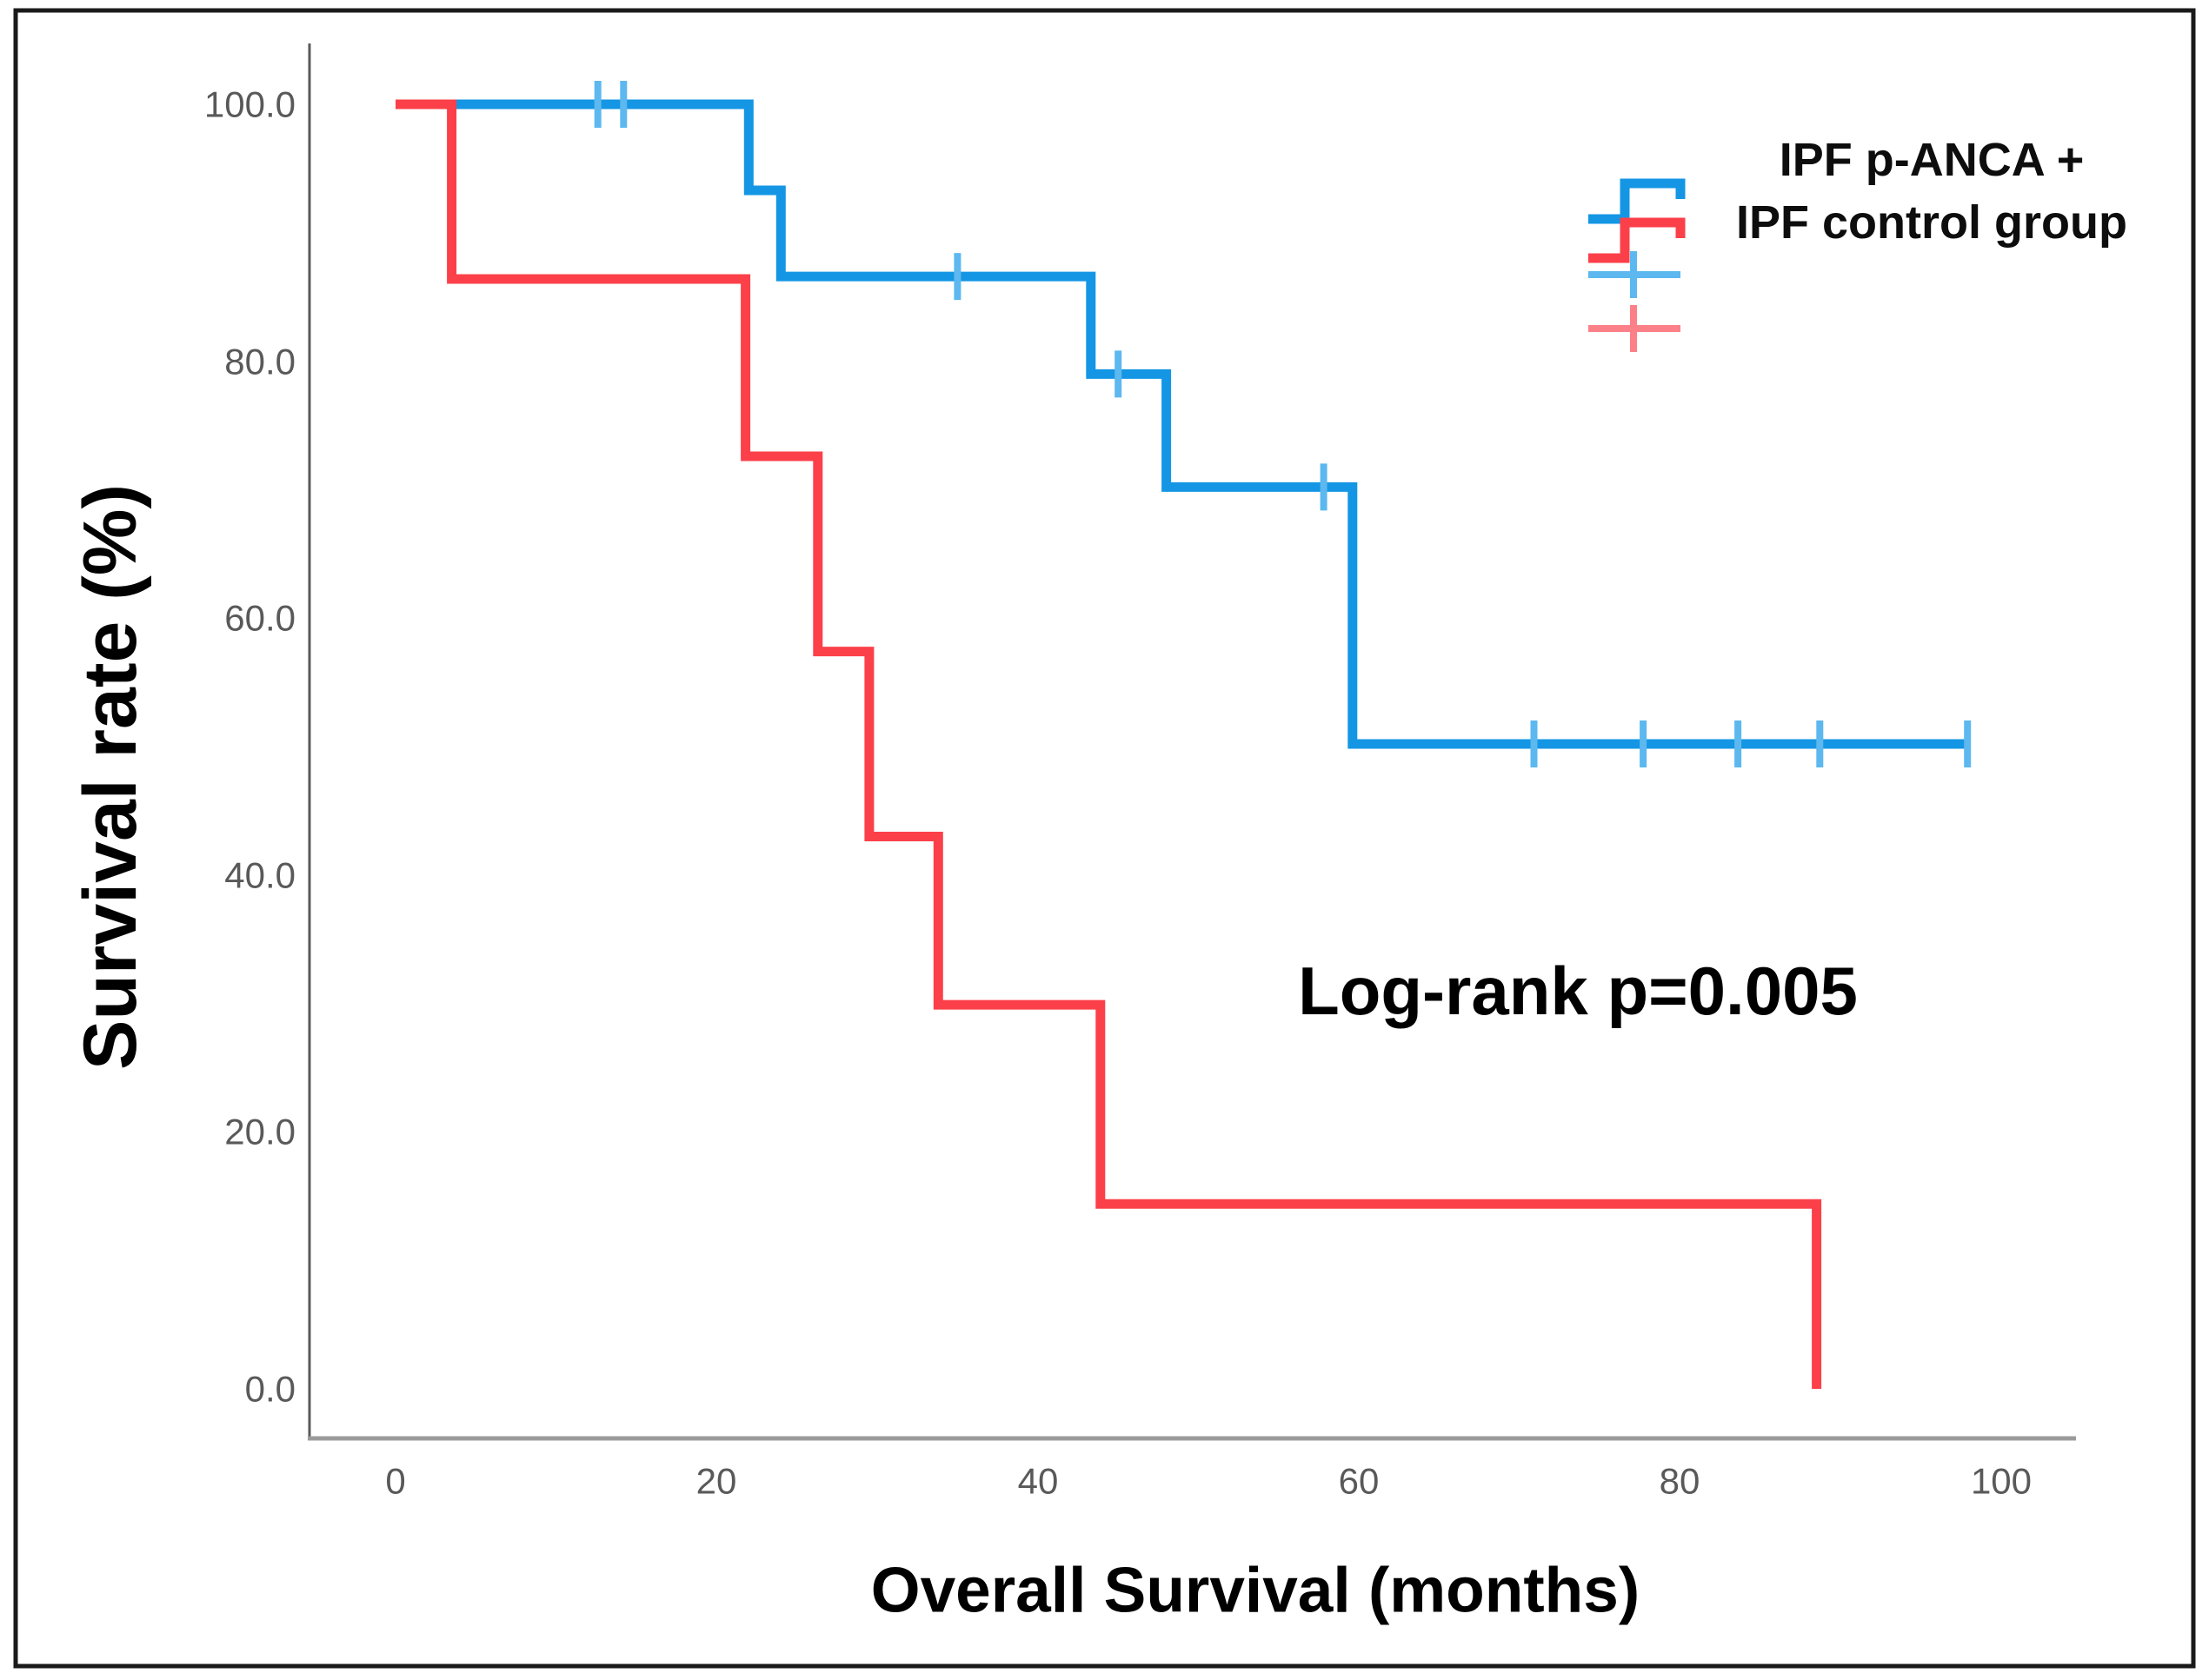  I want to click on y-tick-60: 60.0, so click(260, 618).